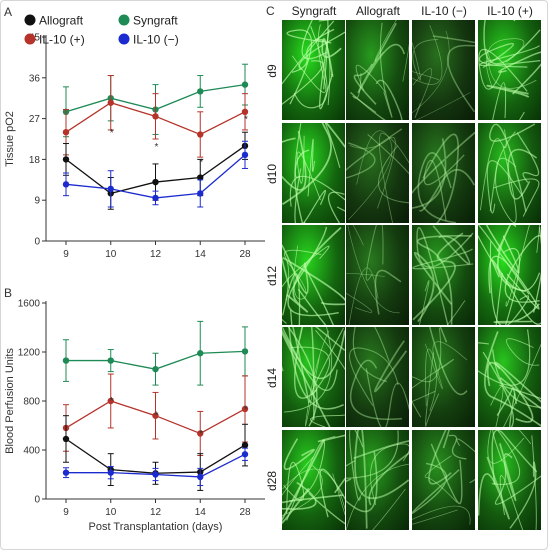 The height and width of the screenshot is (550, 548). What do you see at coordinates (31, 402) in the screenshot?
I see `y-tick-label: 800` at bounding box center [31, 402].